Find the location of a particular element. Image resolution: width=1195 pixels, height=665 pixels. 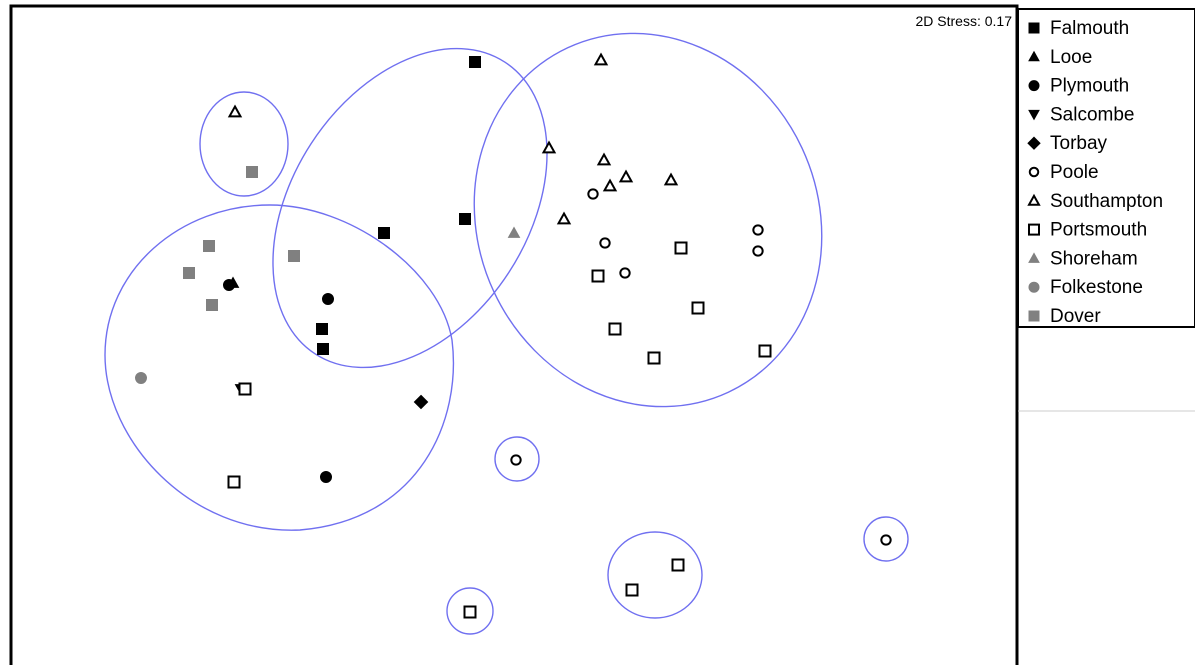

legend-marker-plymouth is located at coordinates (1034, 86).